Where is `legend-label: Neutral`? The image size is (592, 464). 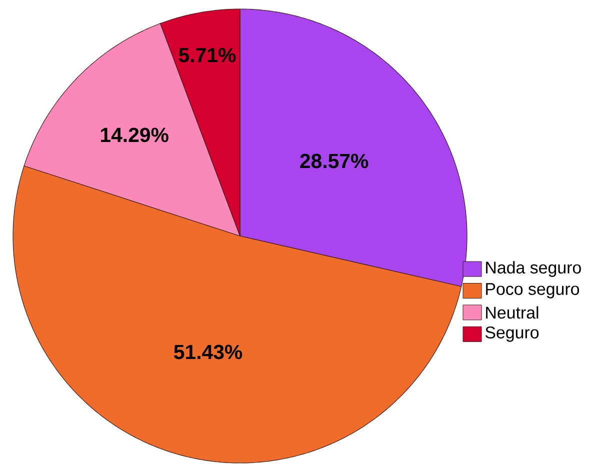
legend-label: Neutral is located at coordinates (512, 312).